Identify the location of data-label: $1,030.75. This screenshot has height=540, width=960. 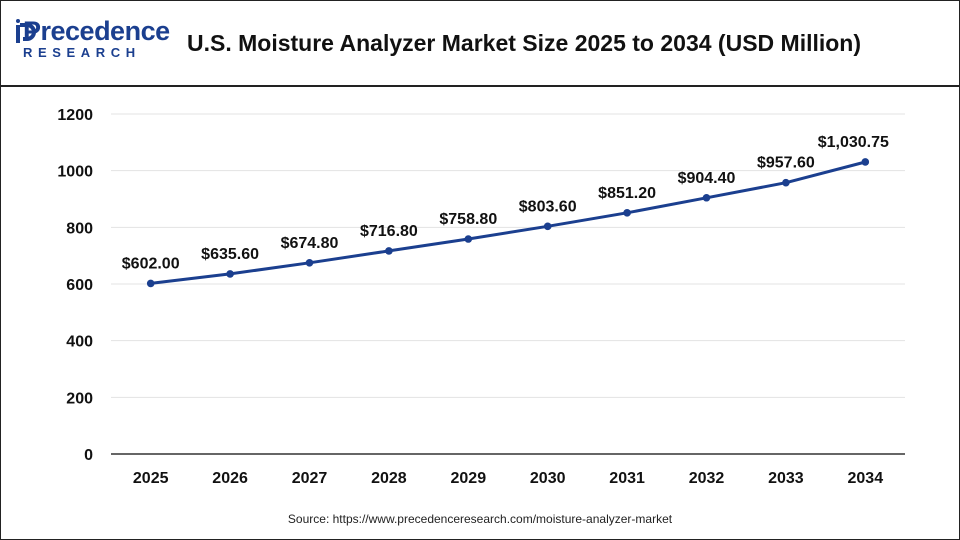
(853, 142).